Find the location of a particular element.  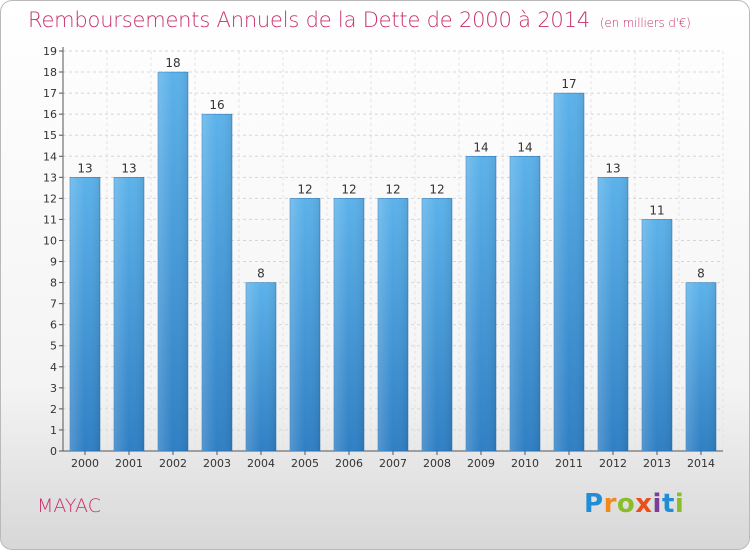

bar-value-label: 17 is located at coordinates (568, 84).